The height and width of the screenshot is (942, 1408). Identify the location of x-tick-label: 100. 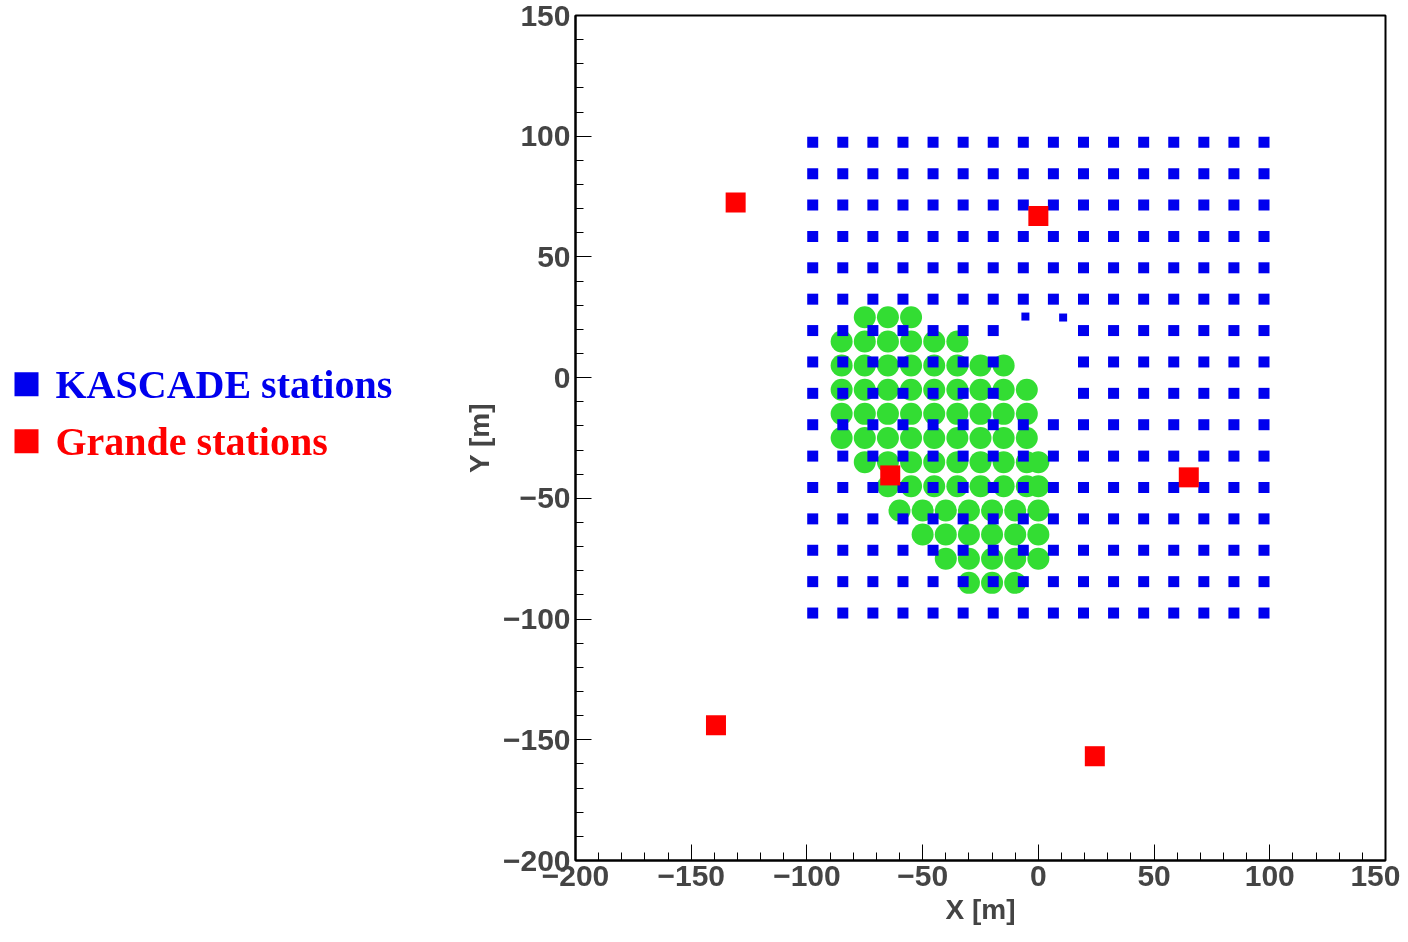
(1269, 875).